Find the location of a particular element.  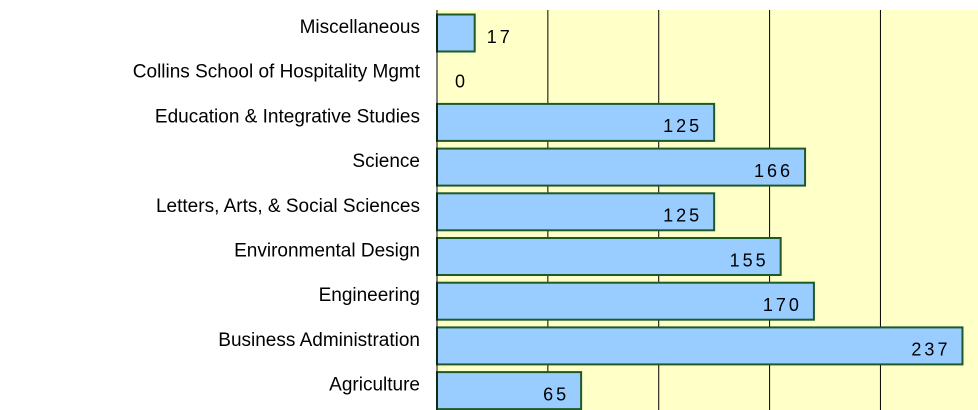

category-label: Business Administration is located at coordinates (319, 340).